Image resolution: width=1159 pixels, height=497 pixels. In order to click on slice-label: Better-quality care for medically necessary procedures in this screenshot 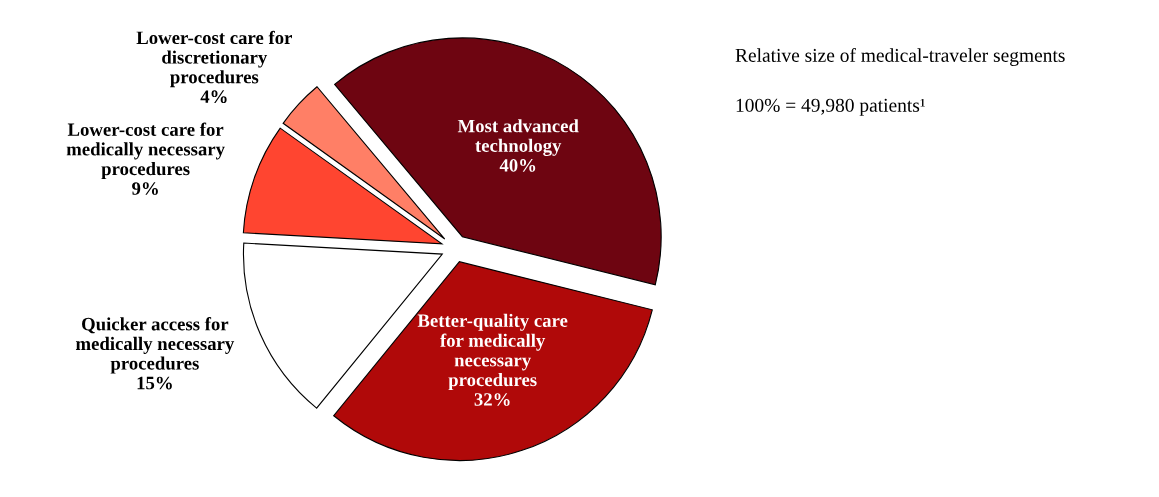, I will do `click(492, 351)`.